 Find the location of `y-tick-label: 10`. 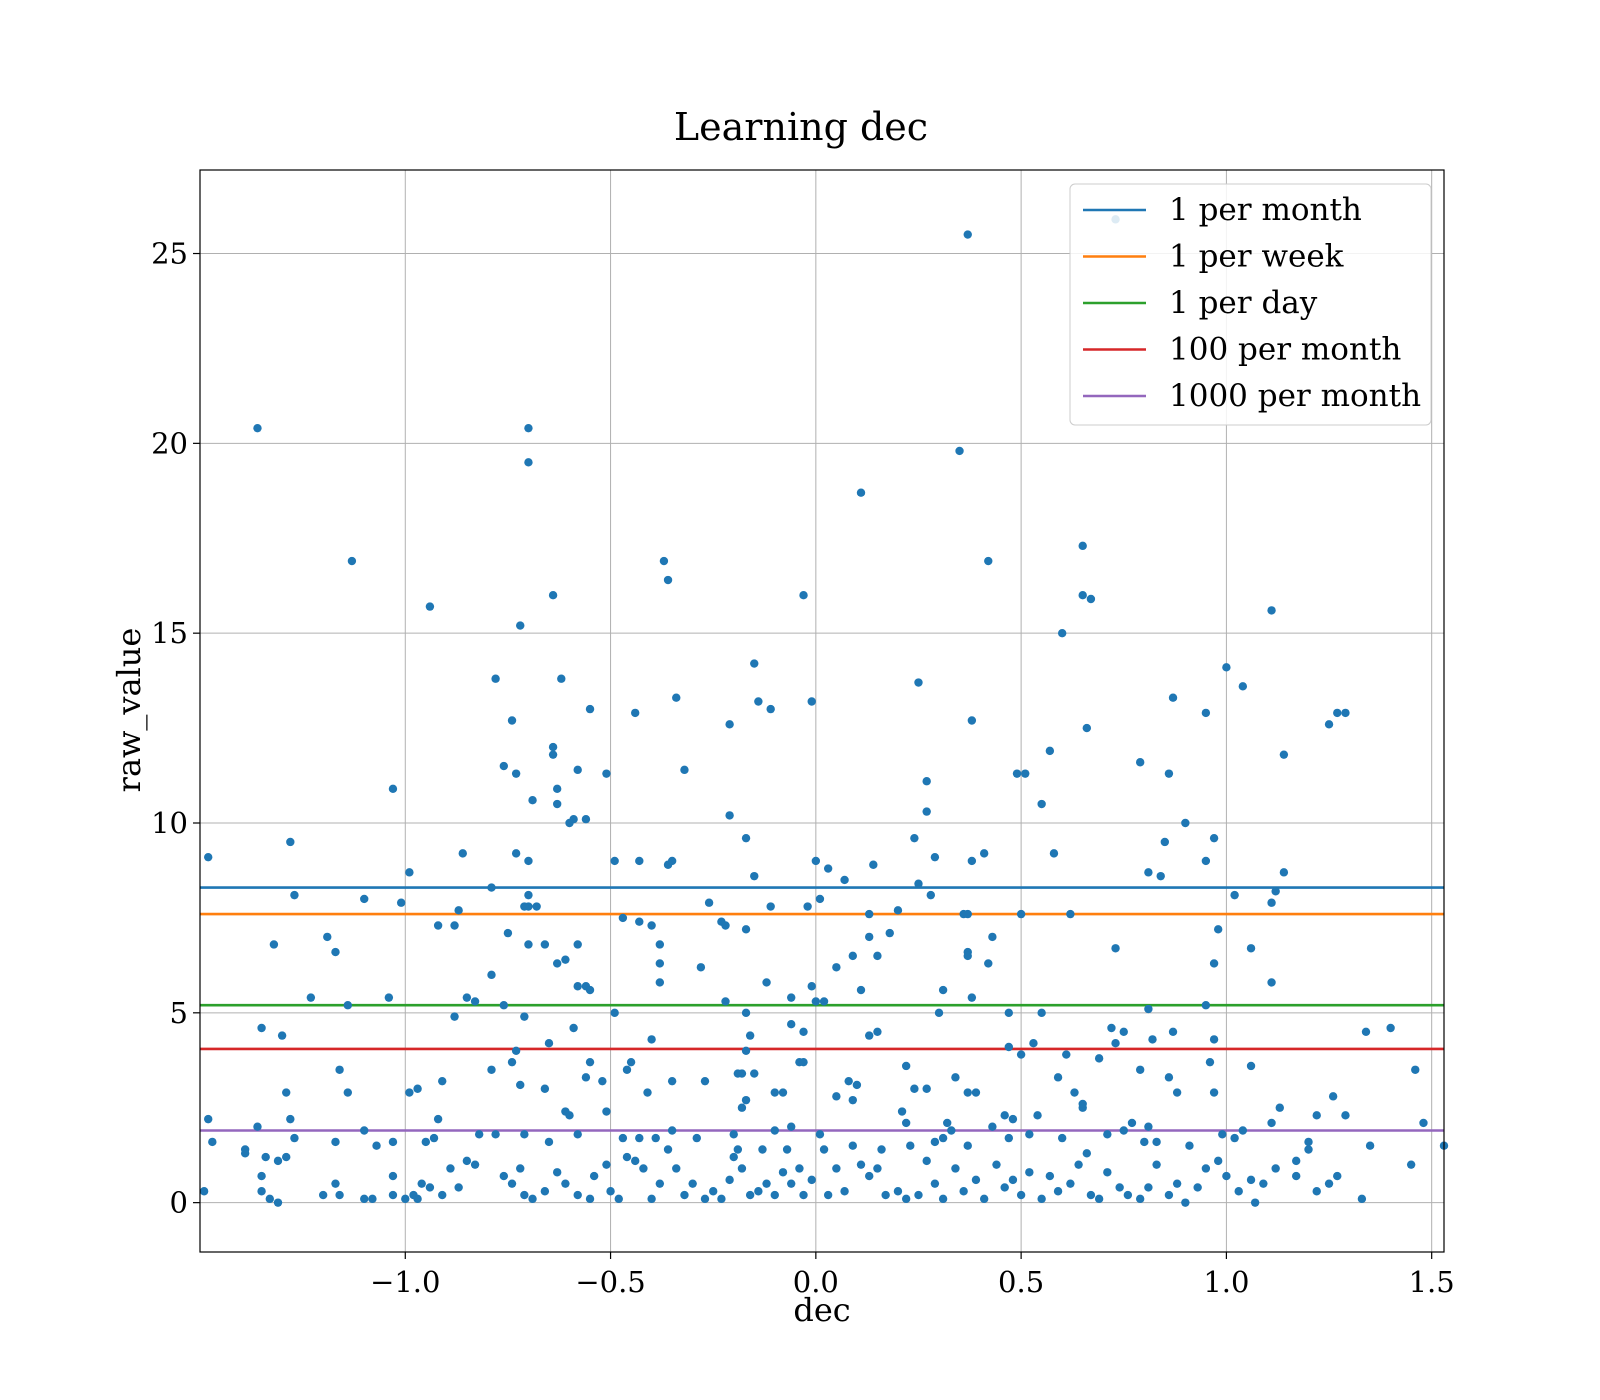

y-tick-label: 10 is located at coordinates (169, 823).